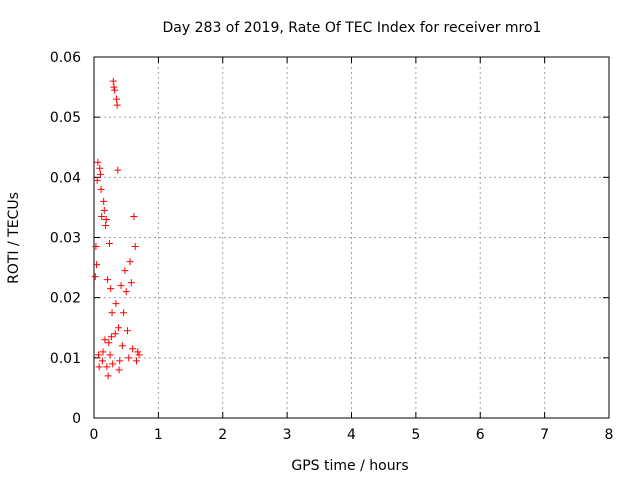 The width and height of the screenshot is (640, 480). What do you see at coordinates (65, 239) in the screenshot?
I see `y-tick-label: 0.03` at bounding box center [65, 239].